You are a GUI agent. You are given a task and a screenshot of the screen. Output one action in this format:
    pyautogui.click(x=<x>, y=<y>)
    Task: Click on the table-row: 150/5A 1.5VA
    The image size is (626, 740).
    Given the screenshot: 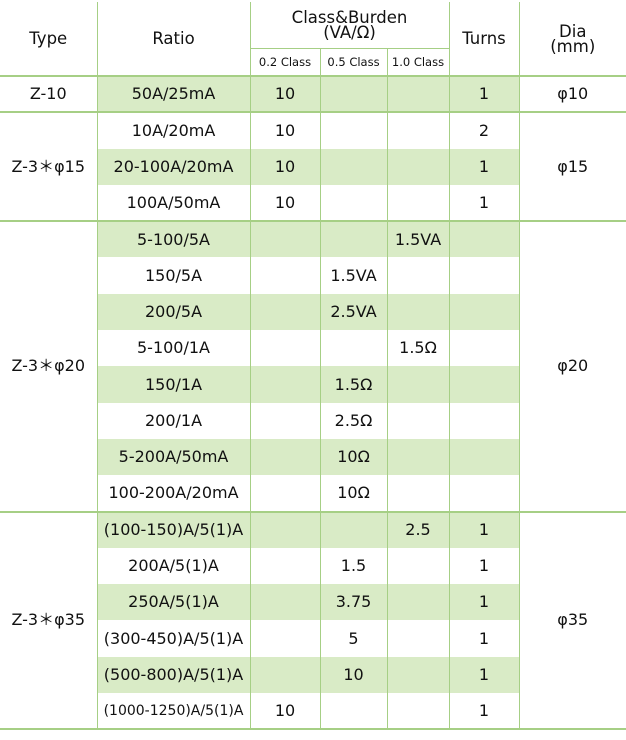 What is the action you would take?
    pyautogui.click(x=313, y=275)
    